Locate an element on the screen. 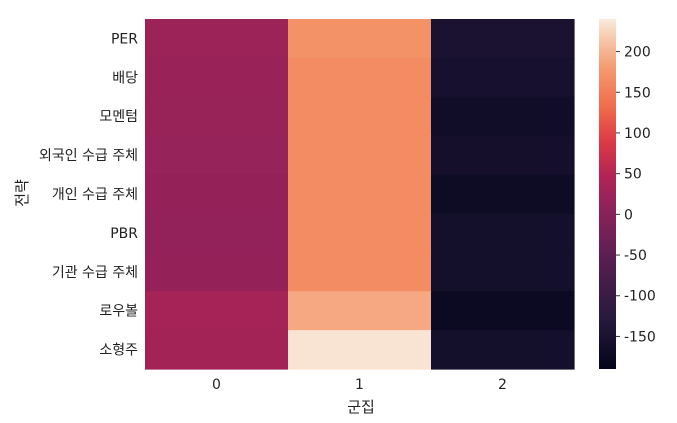 This screenshot has height=423, width=677. y-tick-label: 기관 수급 주체 is located at coordinates (95, 273).